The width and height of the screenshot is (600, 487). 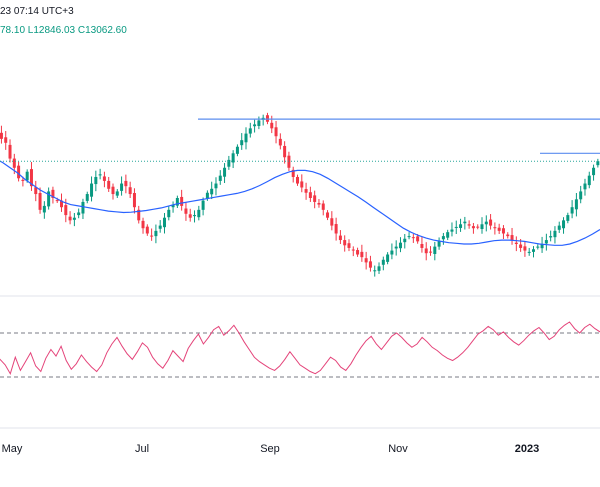 What do you see at coordinates (300, 441) in the screenshot?
I see `x-axis: May Jul Sep Nov 2023` at bounding box center [300, 441].